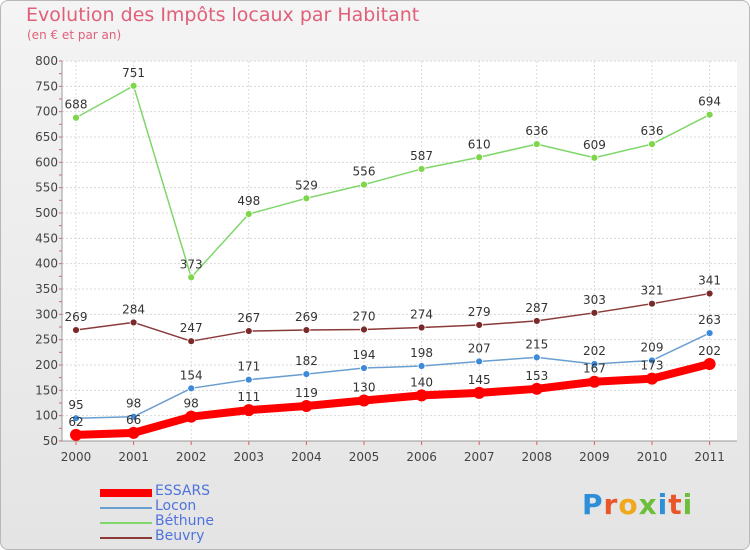 The width and height of the screenshot is (750, 550). What do you see at coordinates (50, 441) in the screenshot?
I see `y-tick-label: 50` at bounding box center [50, 441].